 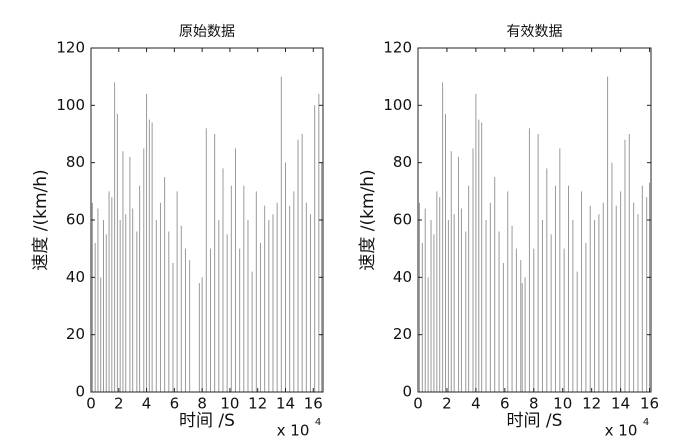 I want to click on subplot-title: 原始数据, so click(x=207, y=32).